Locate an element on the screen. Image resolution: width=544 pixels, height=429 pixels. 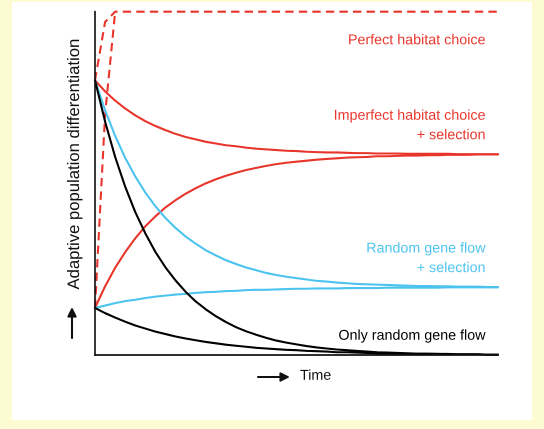
series-label: Random gene flow + selection is located at coordinates (426, 257).